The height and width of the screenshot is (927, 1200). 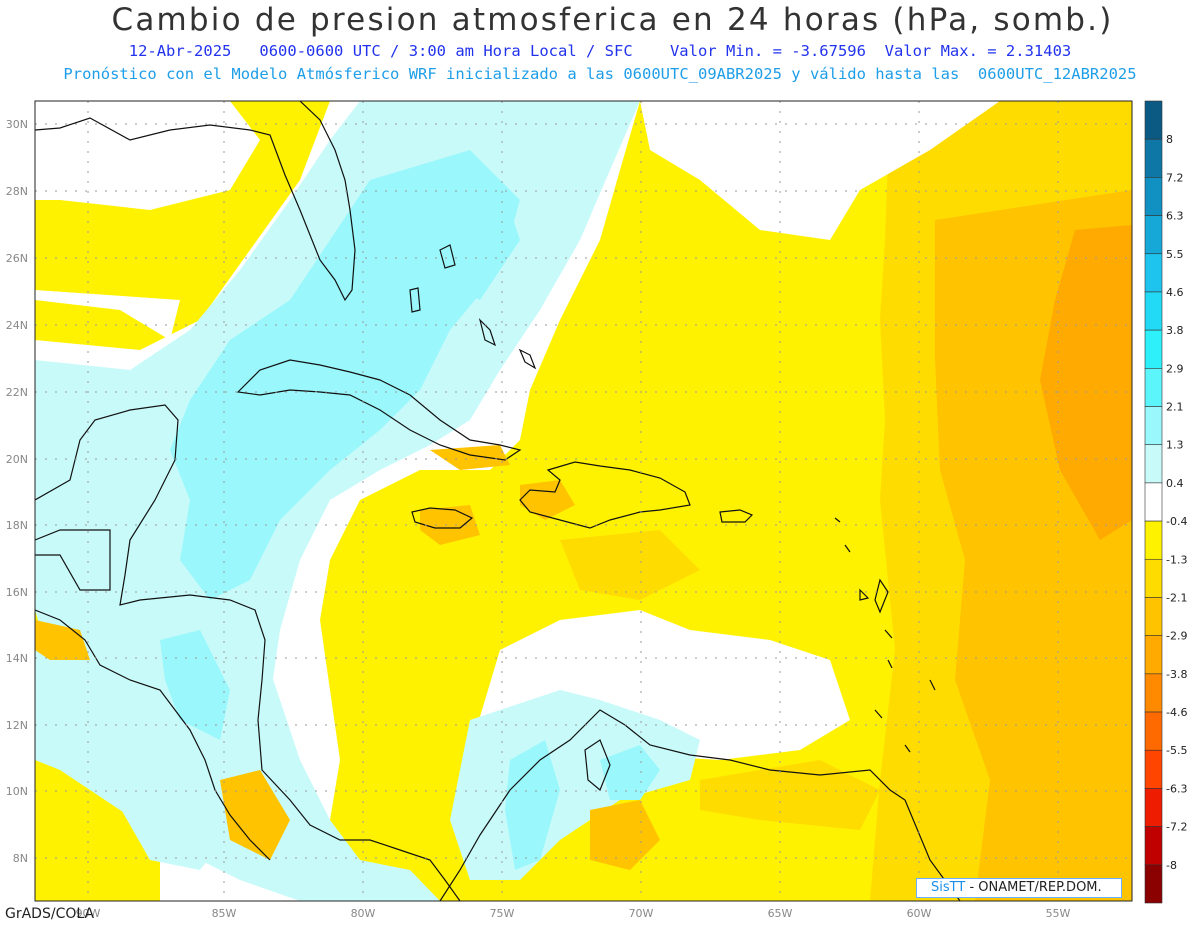 I want to click on colorbar-label: 5.5, so click(x=1175, y=254).